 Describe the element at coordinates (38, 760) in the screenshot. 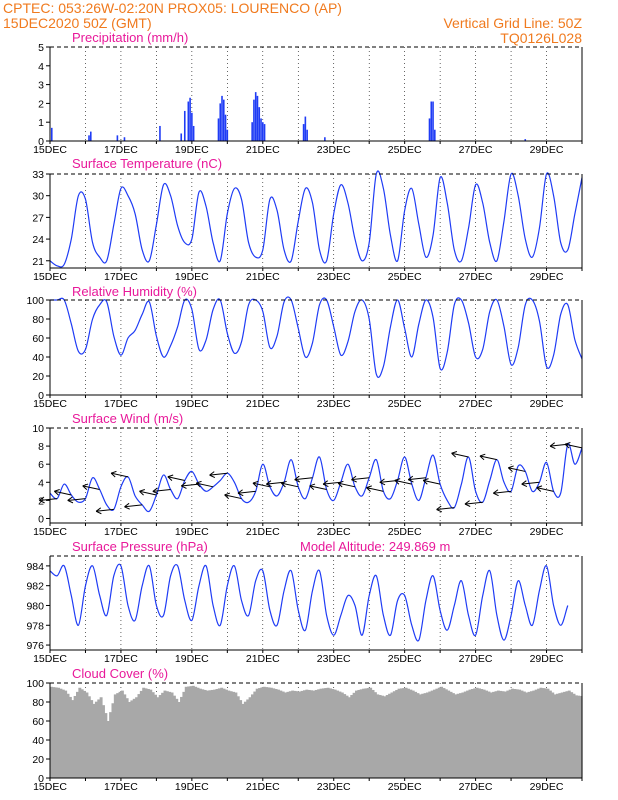

I see `cloud-cover-ytick-label: 20` at that location.